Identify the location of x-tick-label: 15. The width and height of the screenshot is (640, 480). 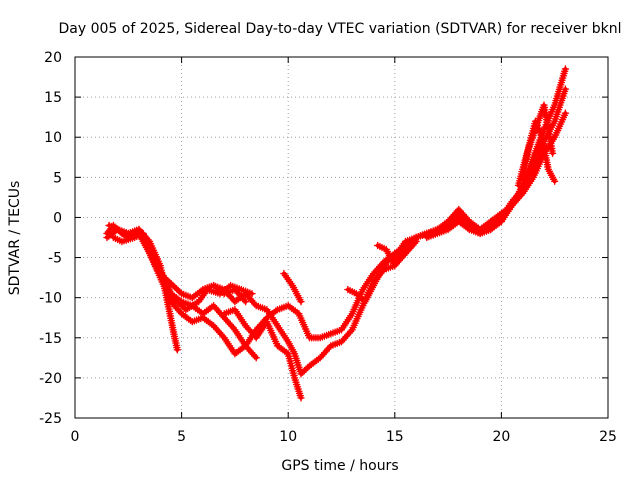
(395, 437).